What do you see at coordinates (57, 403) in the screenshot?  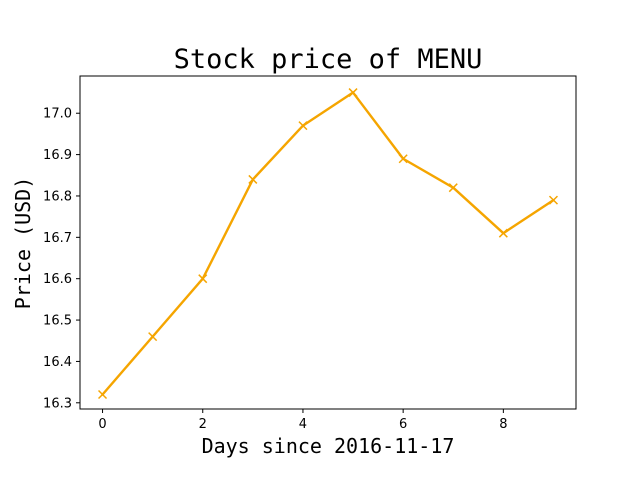 I see `y-tick-label: 16.3` at bounding box center [57, 403].